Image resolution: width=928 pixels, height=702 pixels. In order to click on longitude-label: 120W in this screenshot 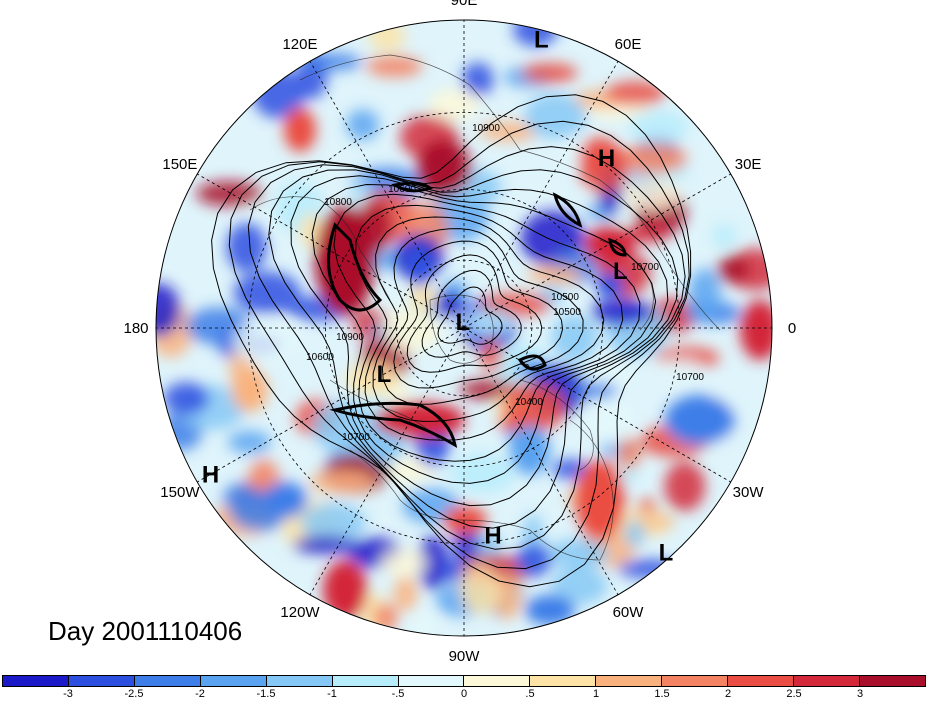, I will do `click(300, 612)`.